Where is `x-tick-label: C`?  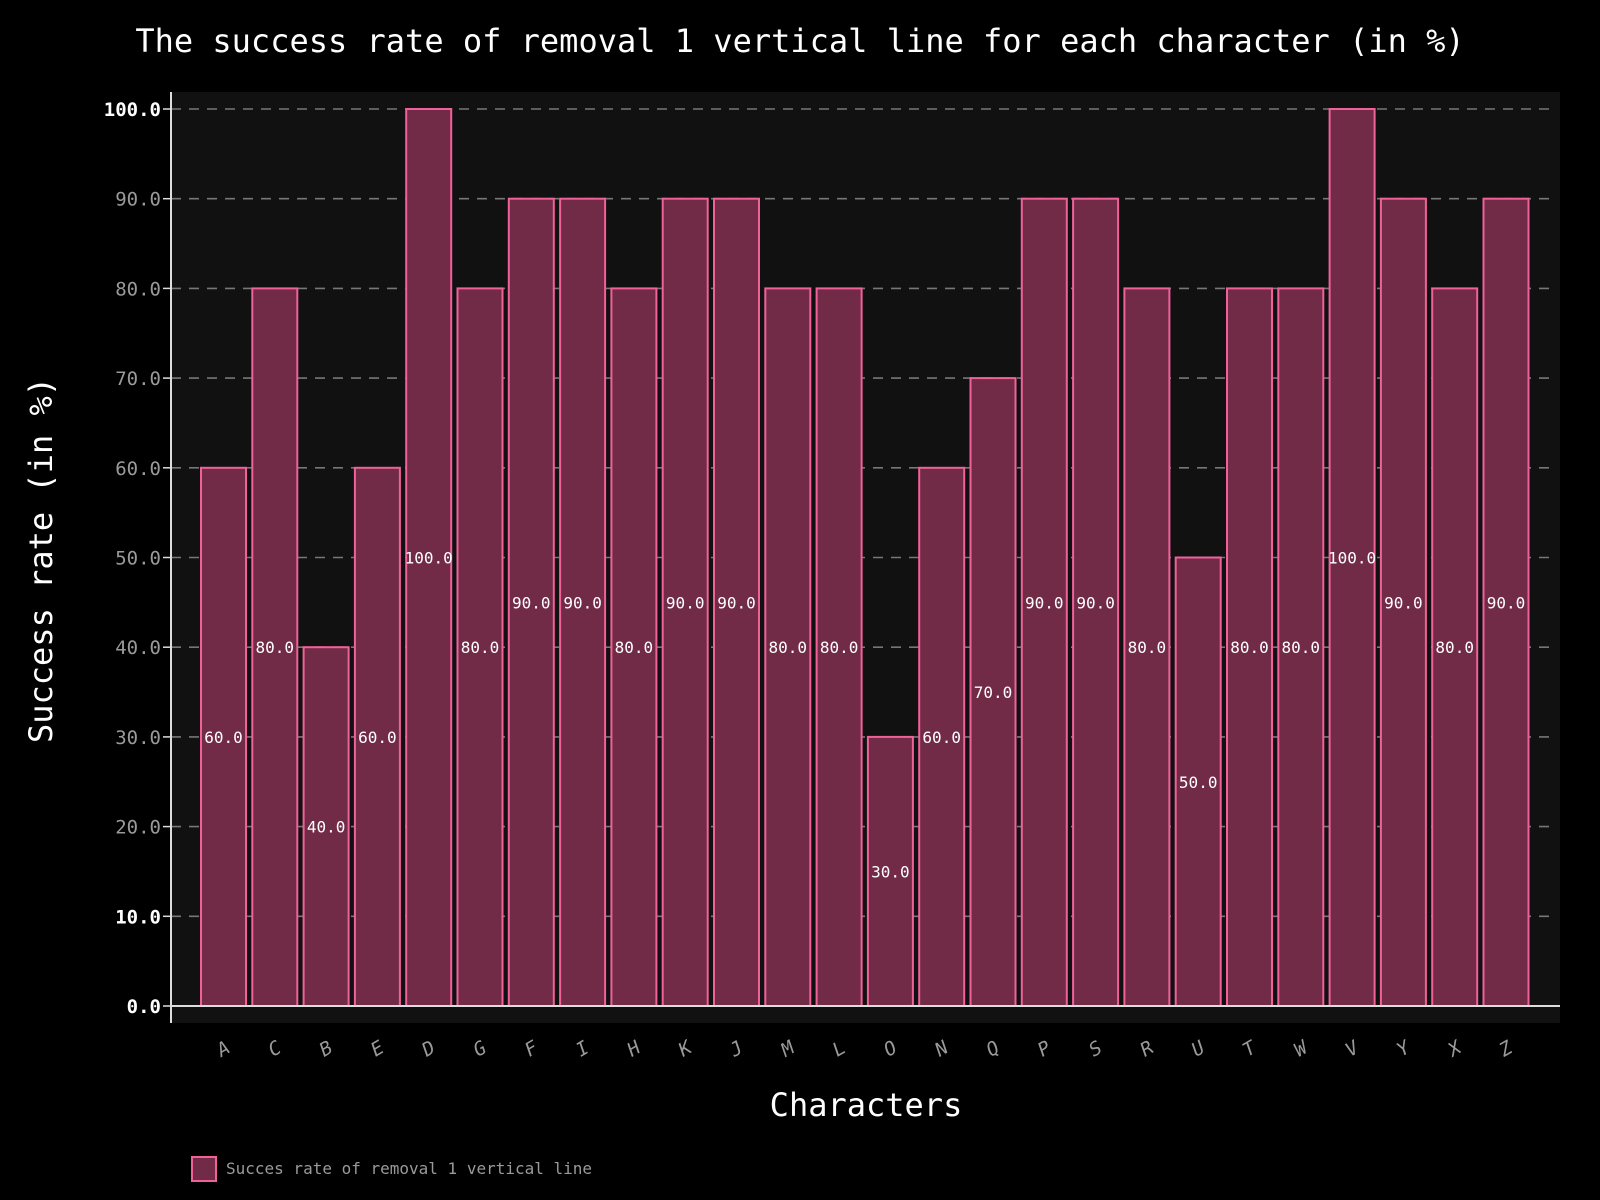 x-tick-label: C is located at coordinates (274, 1048).